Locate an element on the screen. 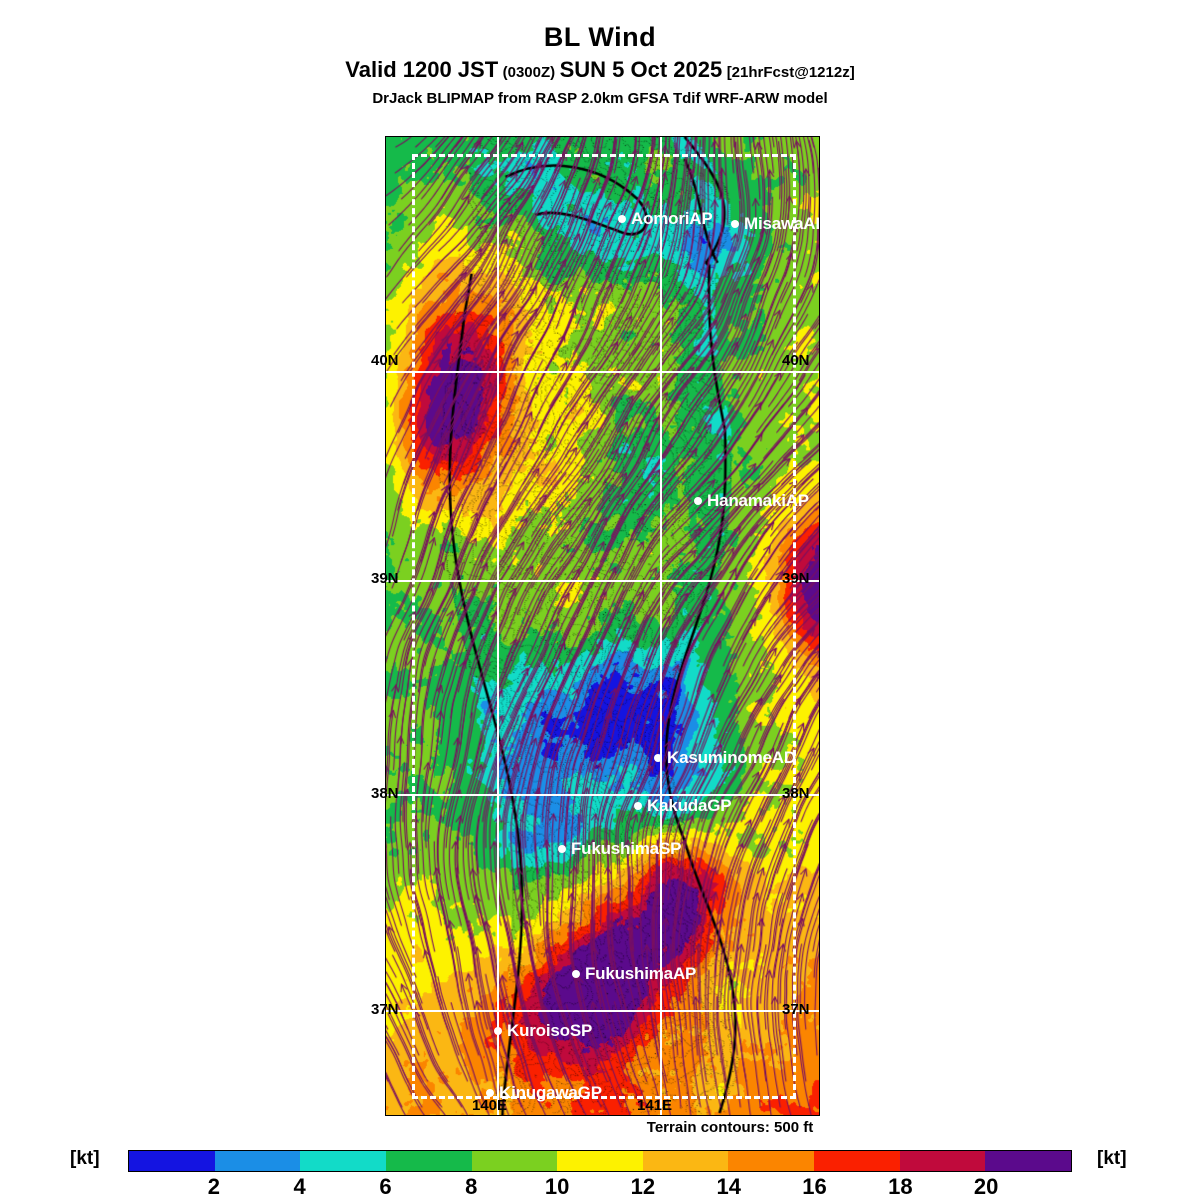  valid-date: SUN 5 Oct 2025 is located at coordinates (641, 69).